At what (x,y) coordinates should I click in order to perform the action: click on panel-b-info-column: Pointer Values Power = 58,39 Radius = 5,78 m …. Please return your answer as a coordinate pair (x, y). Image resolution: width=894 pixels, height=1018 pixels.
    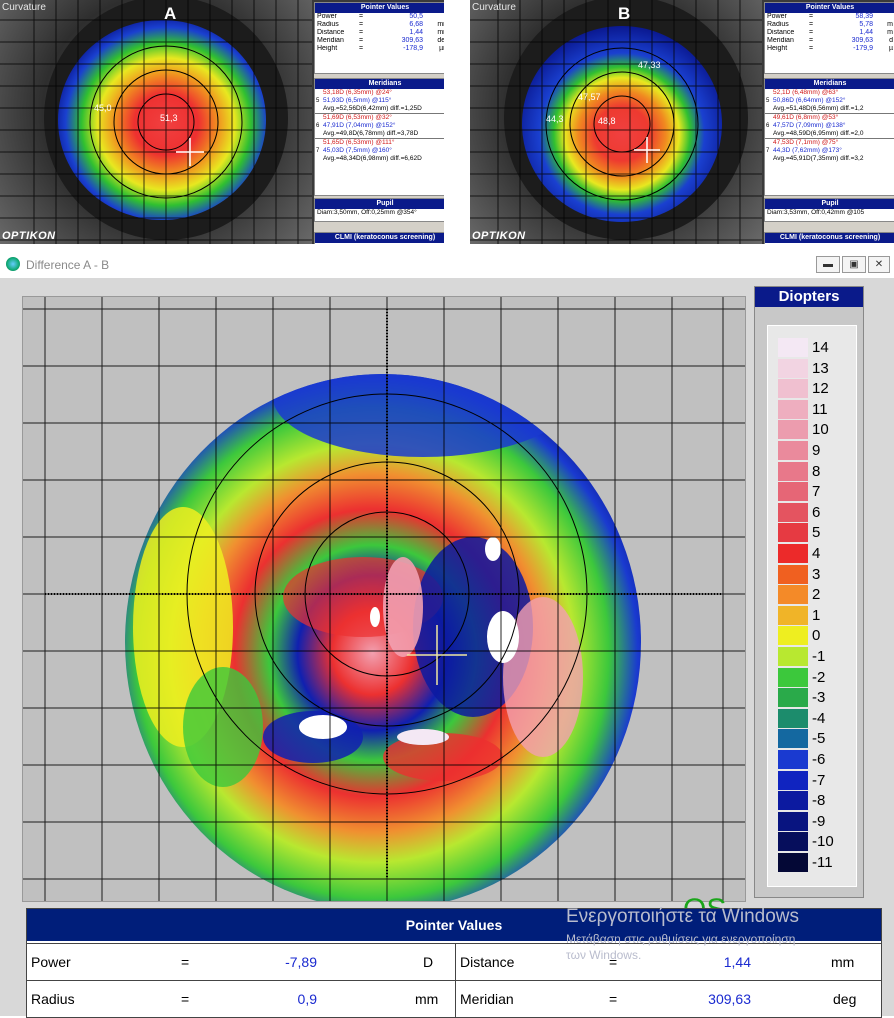
    Looking at the image, I should click on (829, 123).